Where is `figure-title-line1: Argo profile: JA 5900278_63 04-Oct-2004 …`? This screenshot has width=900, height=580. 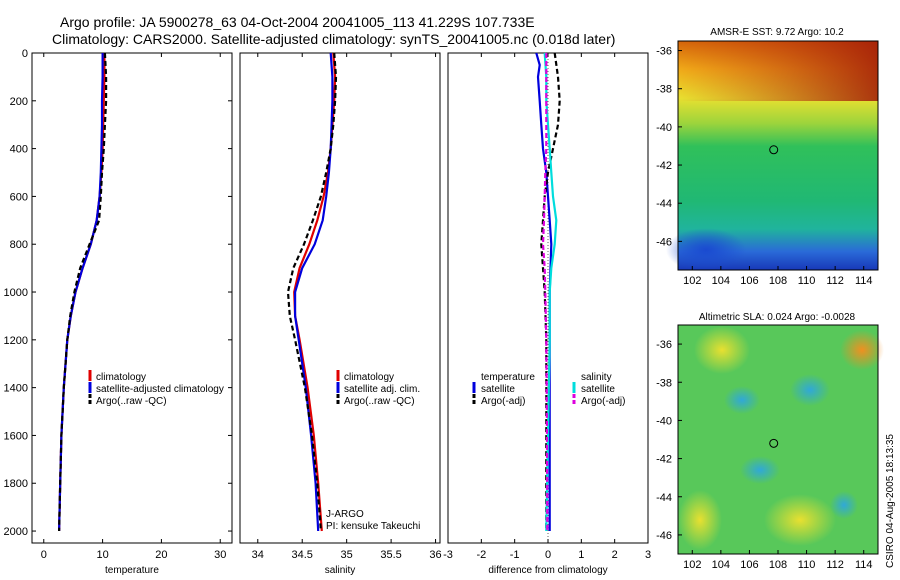
figure-title-line1: Argo profile: JA 5900278_63 04-Oct-2004 … is located at coordinates (297, 22).